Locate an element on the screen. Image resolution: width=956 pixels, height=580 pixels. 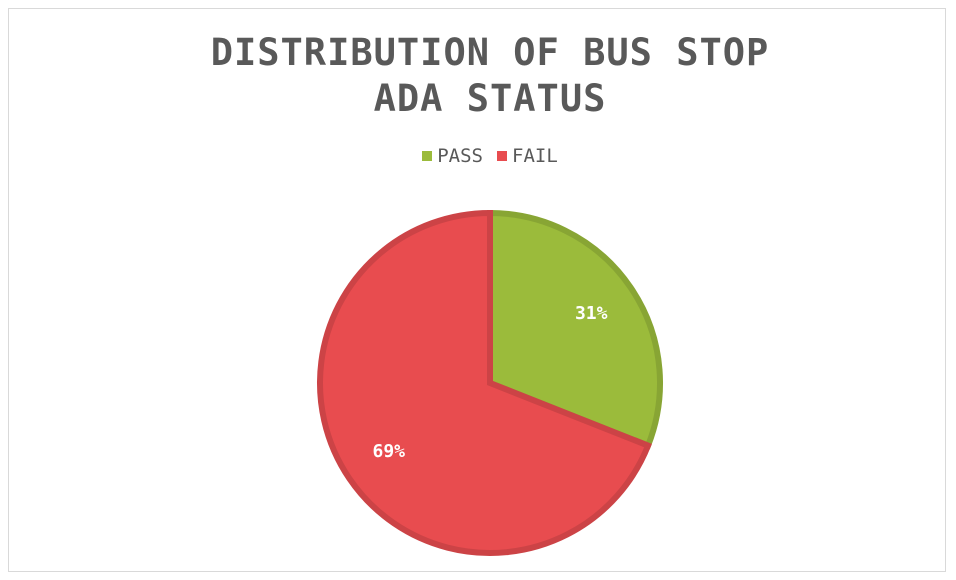
legend-item: FAIL is located at coordinates (527, 156).